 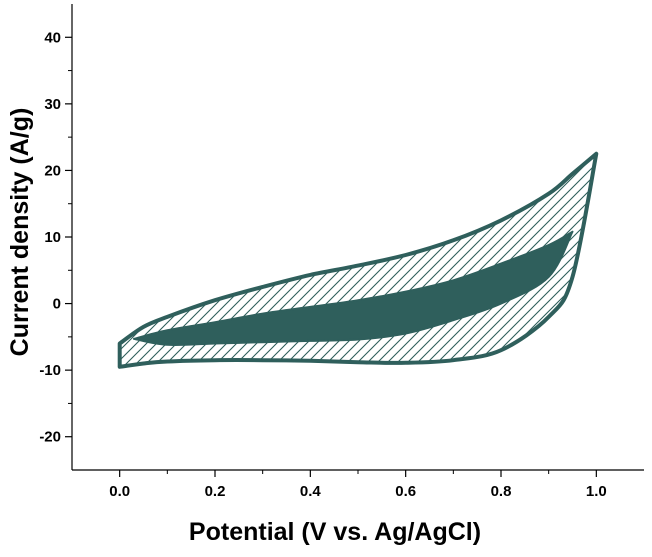 I want to click on y-ticks: -20 -10 0 10 20 30 40, so click(x=55, y=237).